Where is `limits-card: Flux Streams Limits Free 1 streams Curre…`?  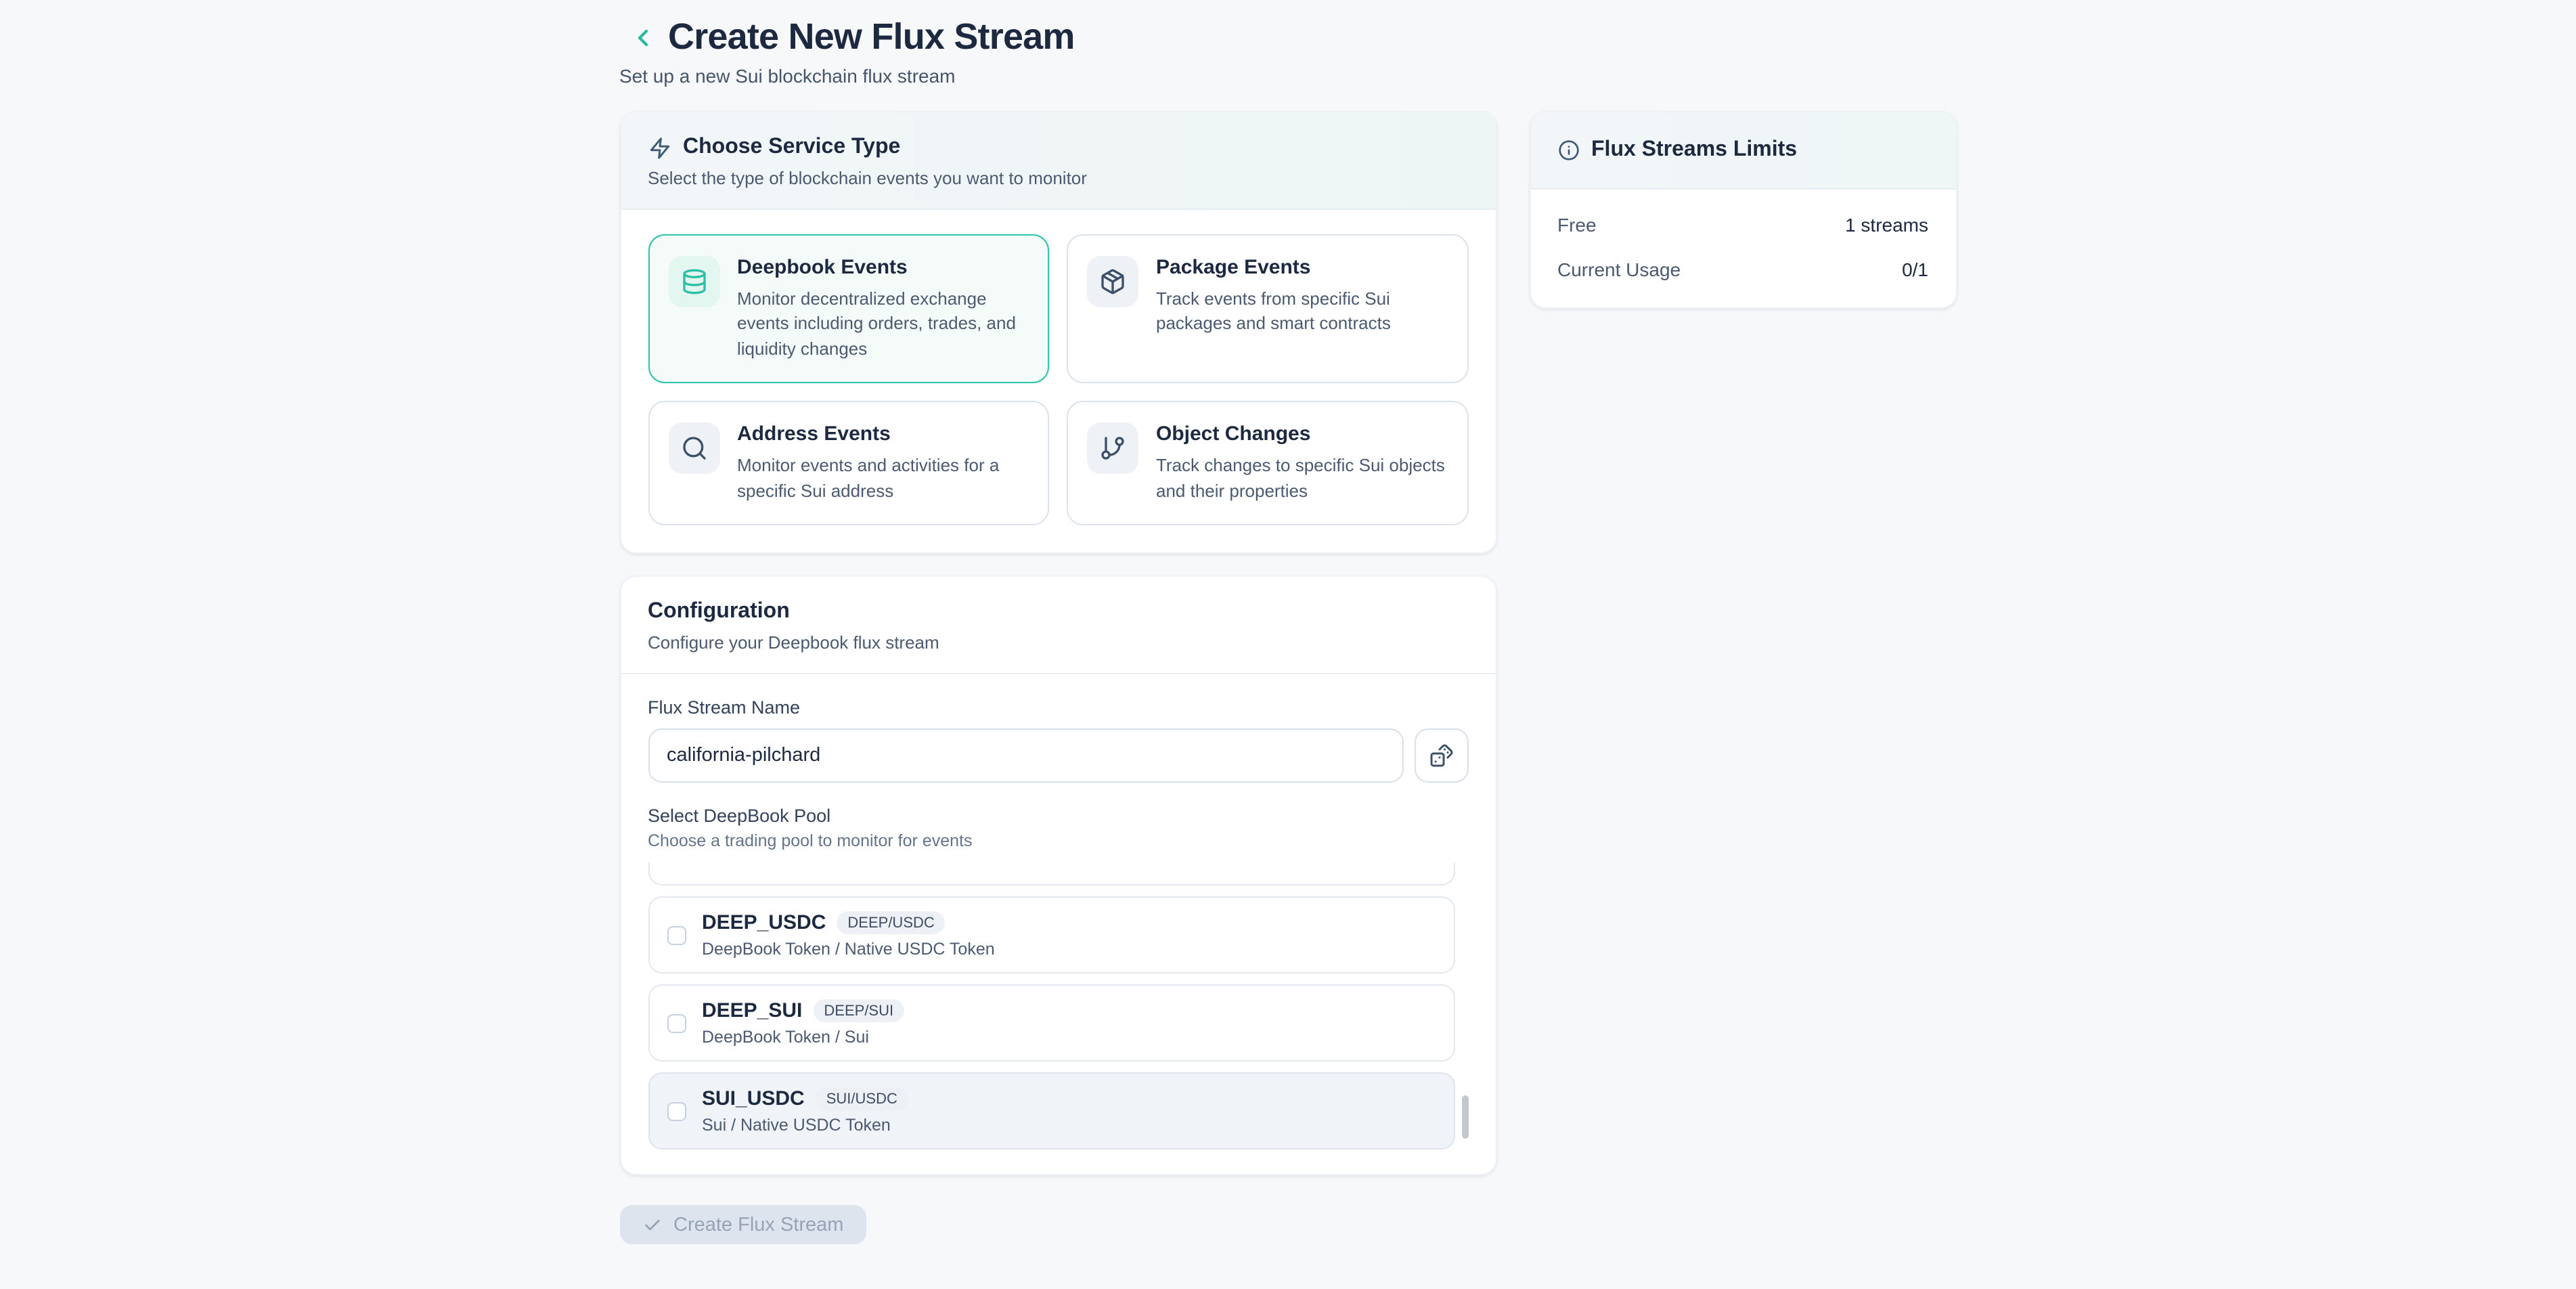
limits-card: Flux Streams Limits Free 1 streams Curre… is located at coordinates (1743, 210).